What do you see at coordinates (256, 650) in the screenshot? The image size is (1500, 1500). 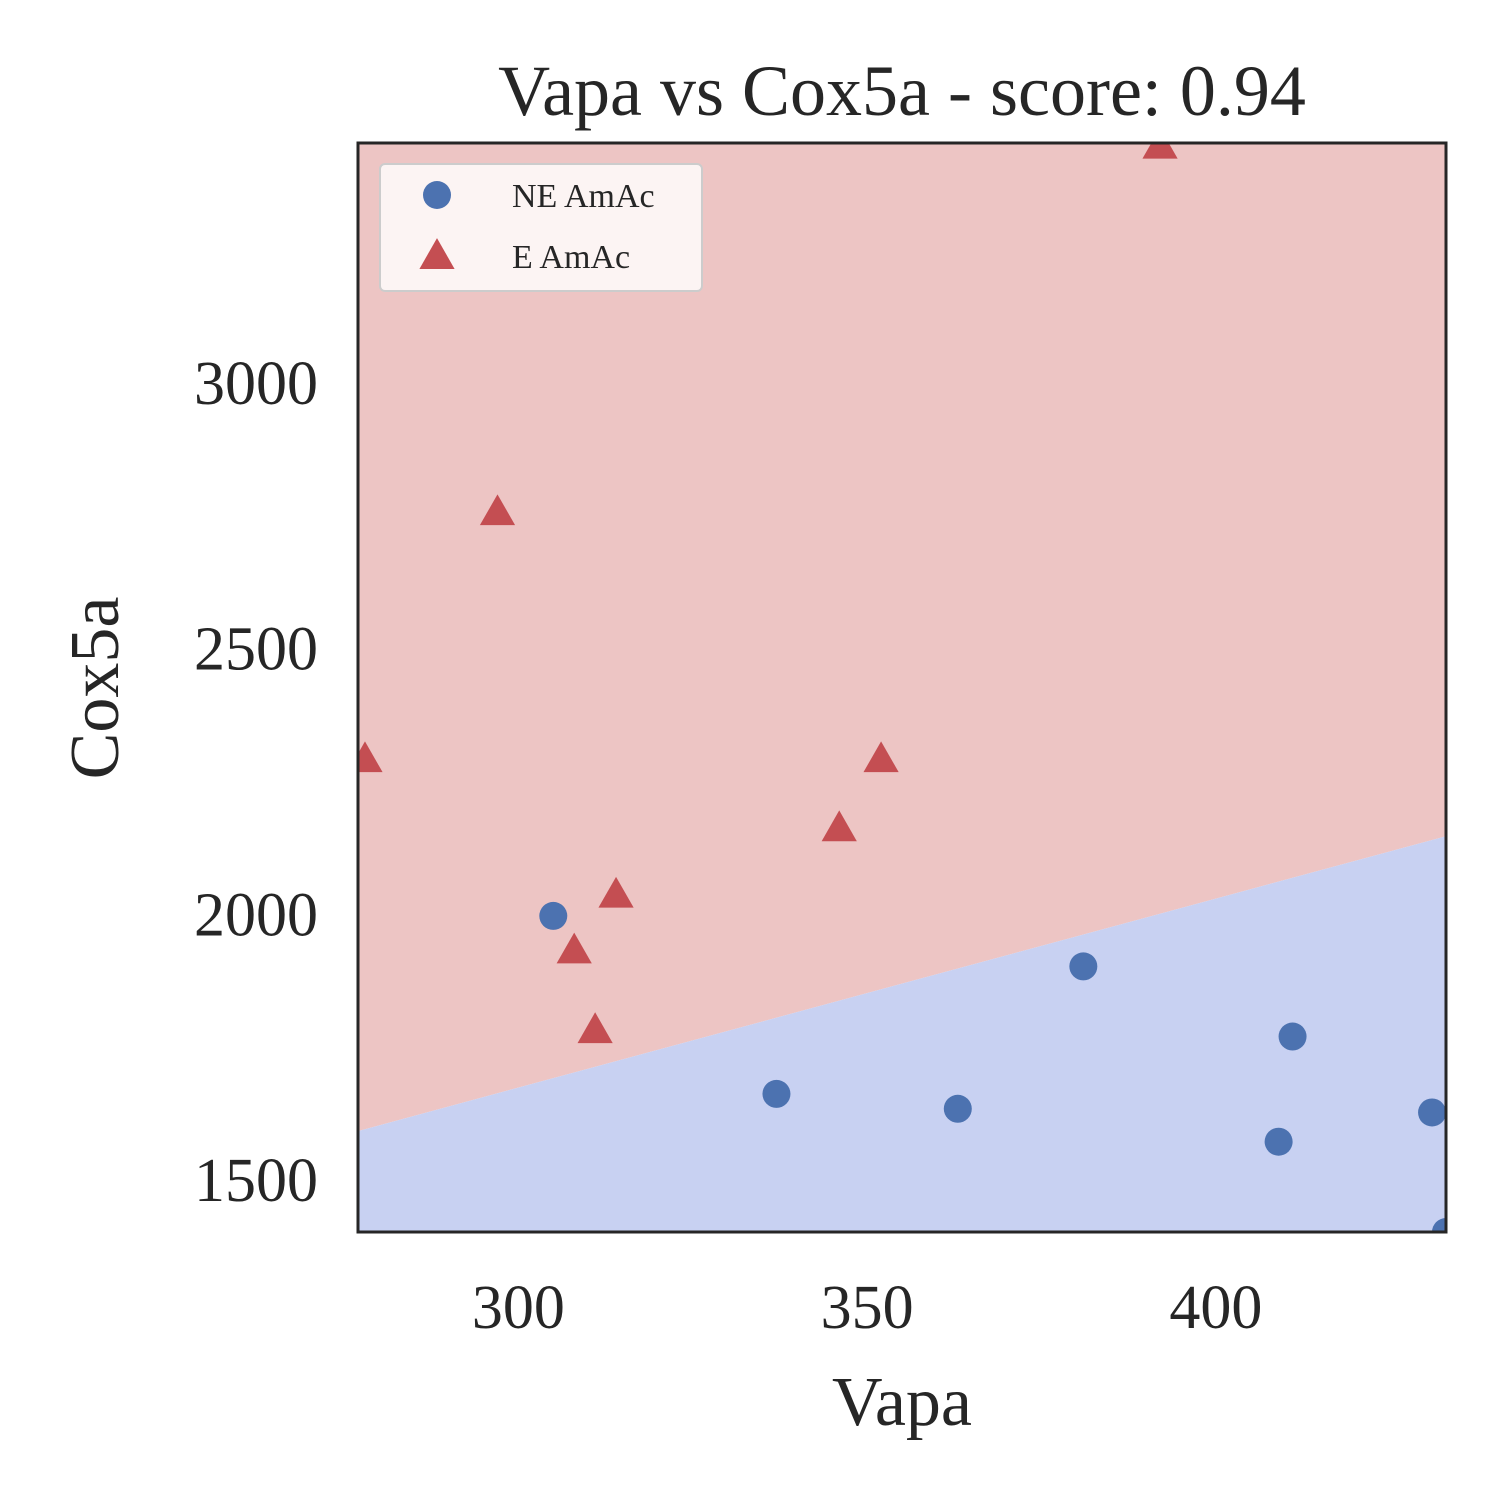 I see `y-tick-label: 2500` at bounding box center [256, 650].